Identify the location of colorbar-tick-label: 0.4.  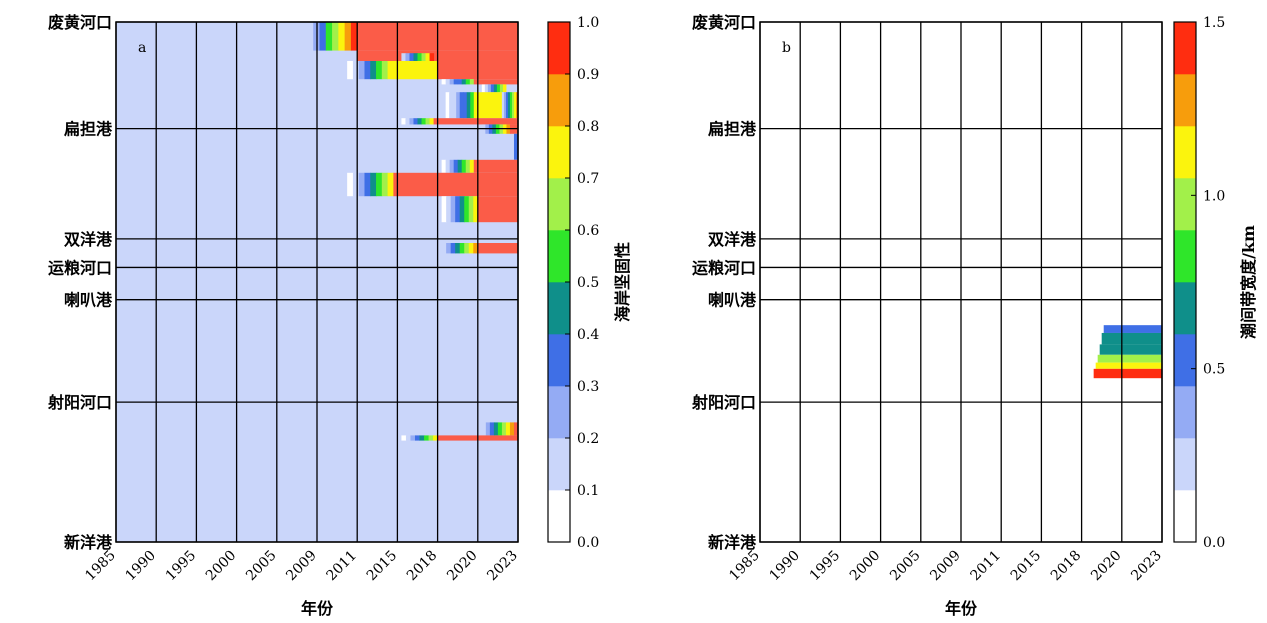
(588, 335).